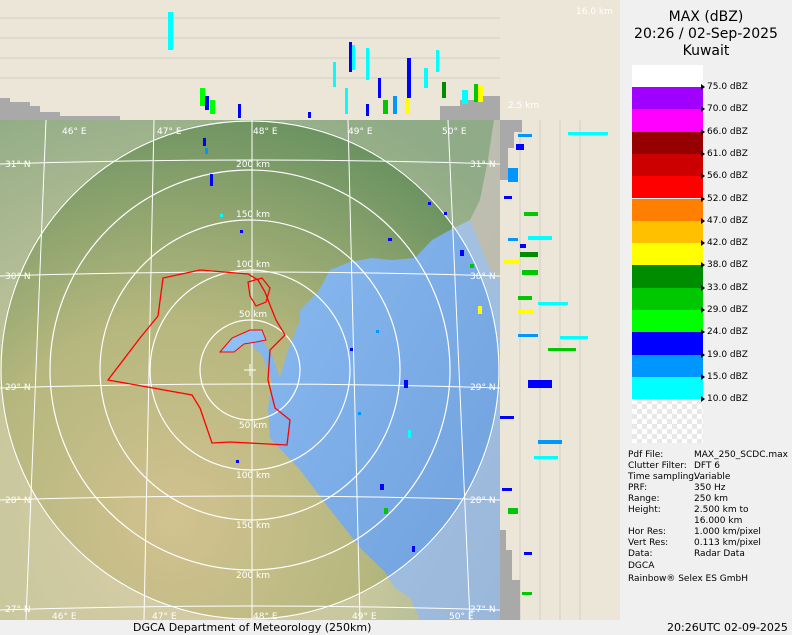  Describe the element at coordinates (712, 477) in the screenshot. I see `info-value: Variable` at that location.